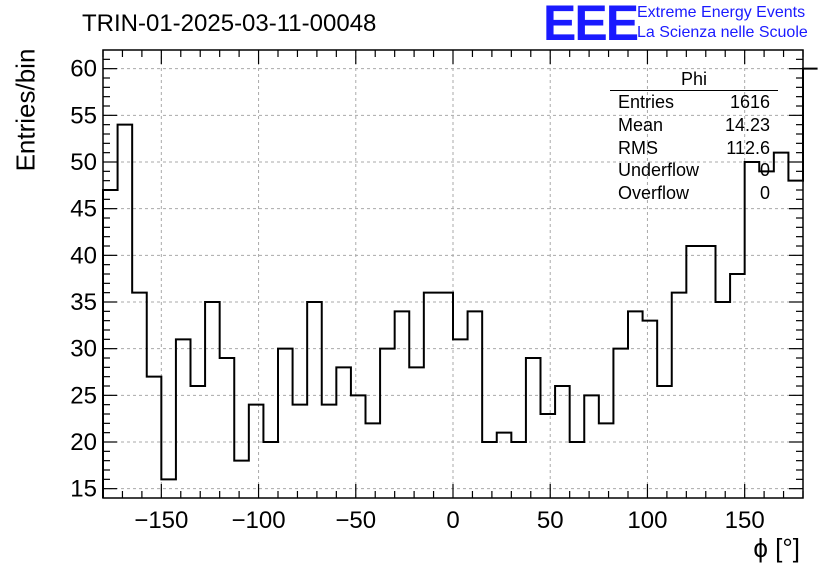 Image resolution: width=836 pixels, height=572 pixels. What do you see at coordinates (694, 148) in the screenshot?
I see `stats-row: RMS 112.6` at bounding box center [694, 148].